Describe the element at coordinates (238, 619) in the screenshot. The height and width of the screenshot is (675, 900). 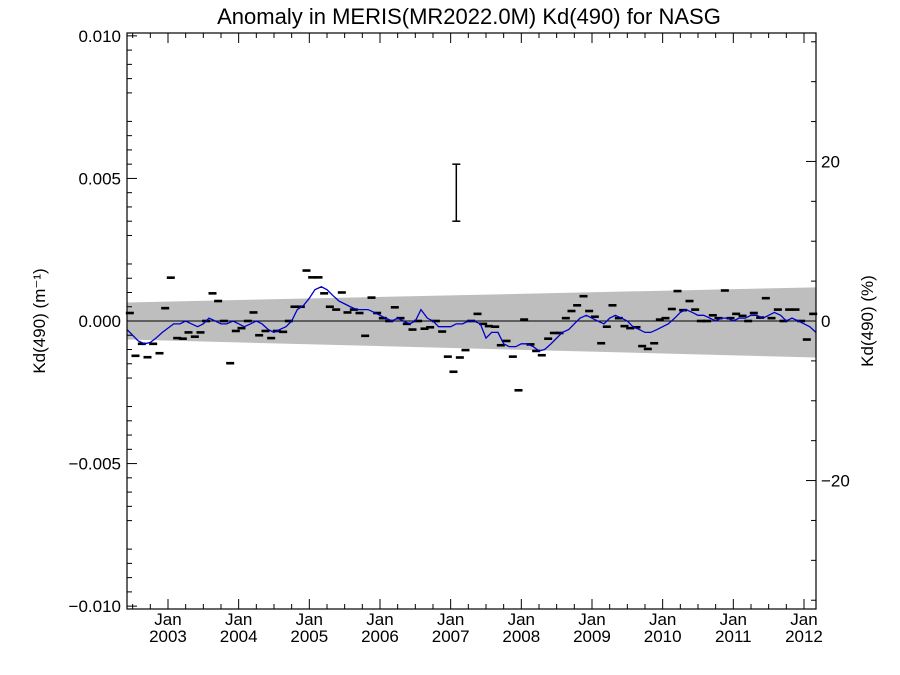
I see `x-tick-label-month-1: Jan` at that location.